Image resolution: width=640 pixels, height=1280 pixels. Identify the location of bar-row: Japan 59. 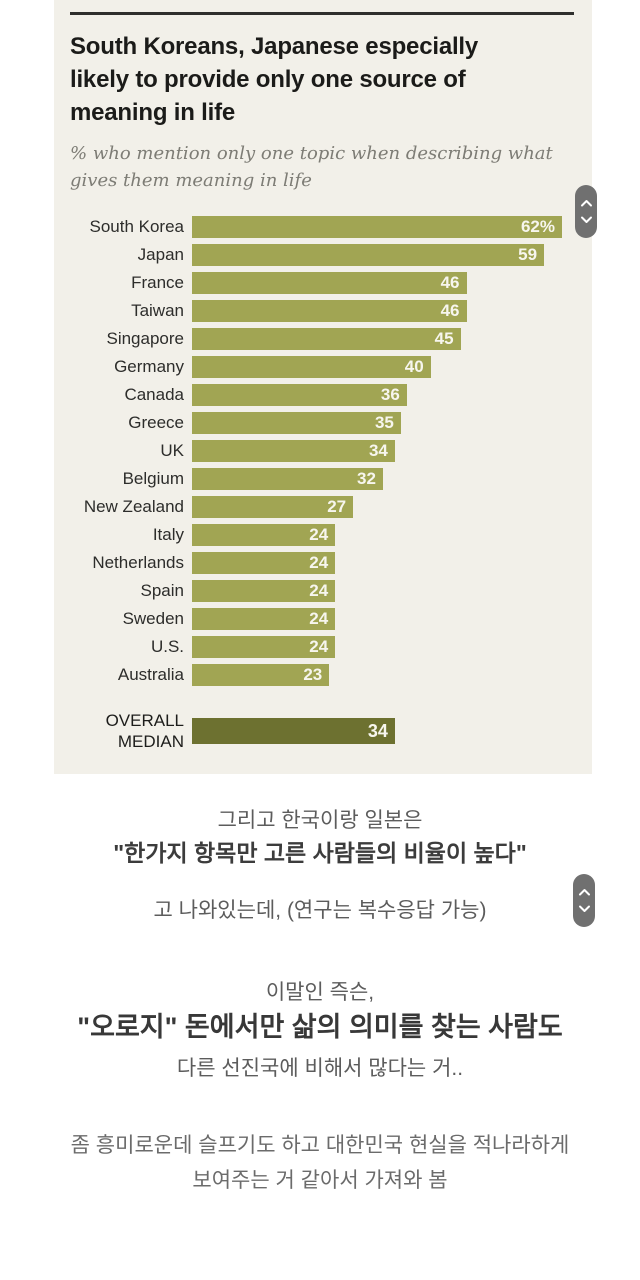
(323, 255).